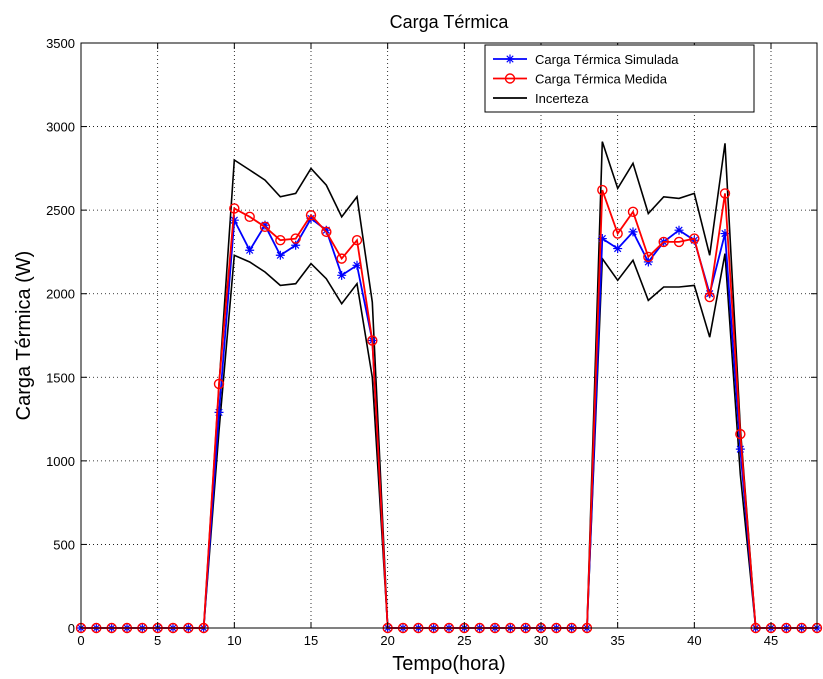 The height and width of the screenshot is (679, 823). What do you see at coordinates (601, 79) in the screenshot?
I see `legend-label: Carga Térmica Medida` at bounding box center [601, 79].